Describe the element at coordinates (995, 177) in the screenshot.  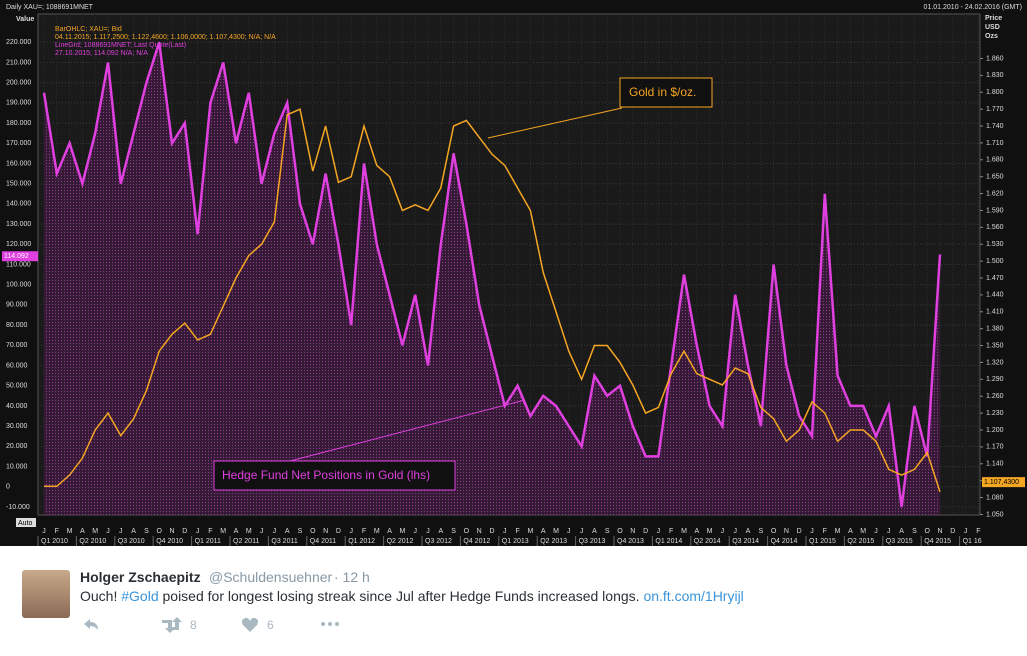
I see `y2-tick-label: 1.650` at that location.